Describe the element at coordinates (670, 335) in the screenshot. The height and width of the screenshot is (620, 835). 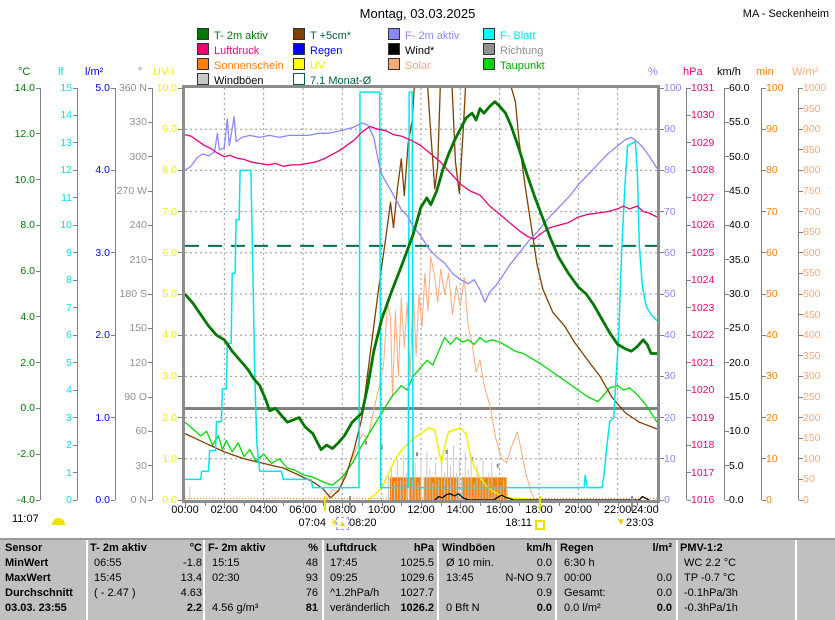
I see `axis-tick-label: 40` at that location.